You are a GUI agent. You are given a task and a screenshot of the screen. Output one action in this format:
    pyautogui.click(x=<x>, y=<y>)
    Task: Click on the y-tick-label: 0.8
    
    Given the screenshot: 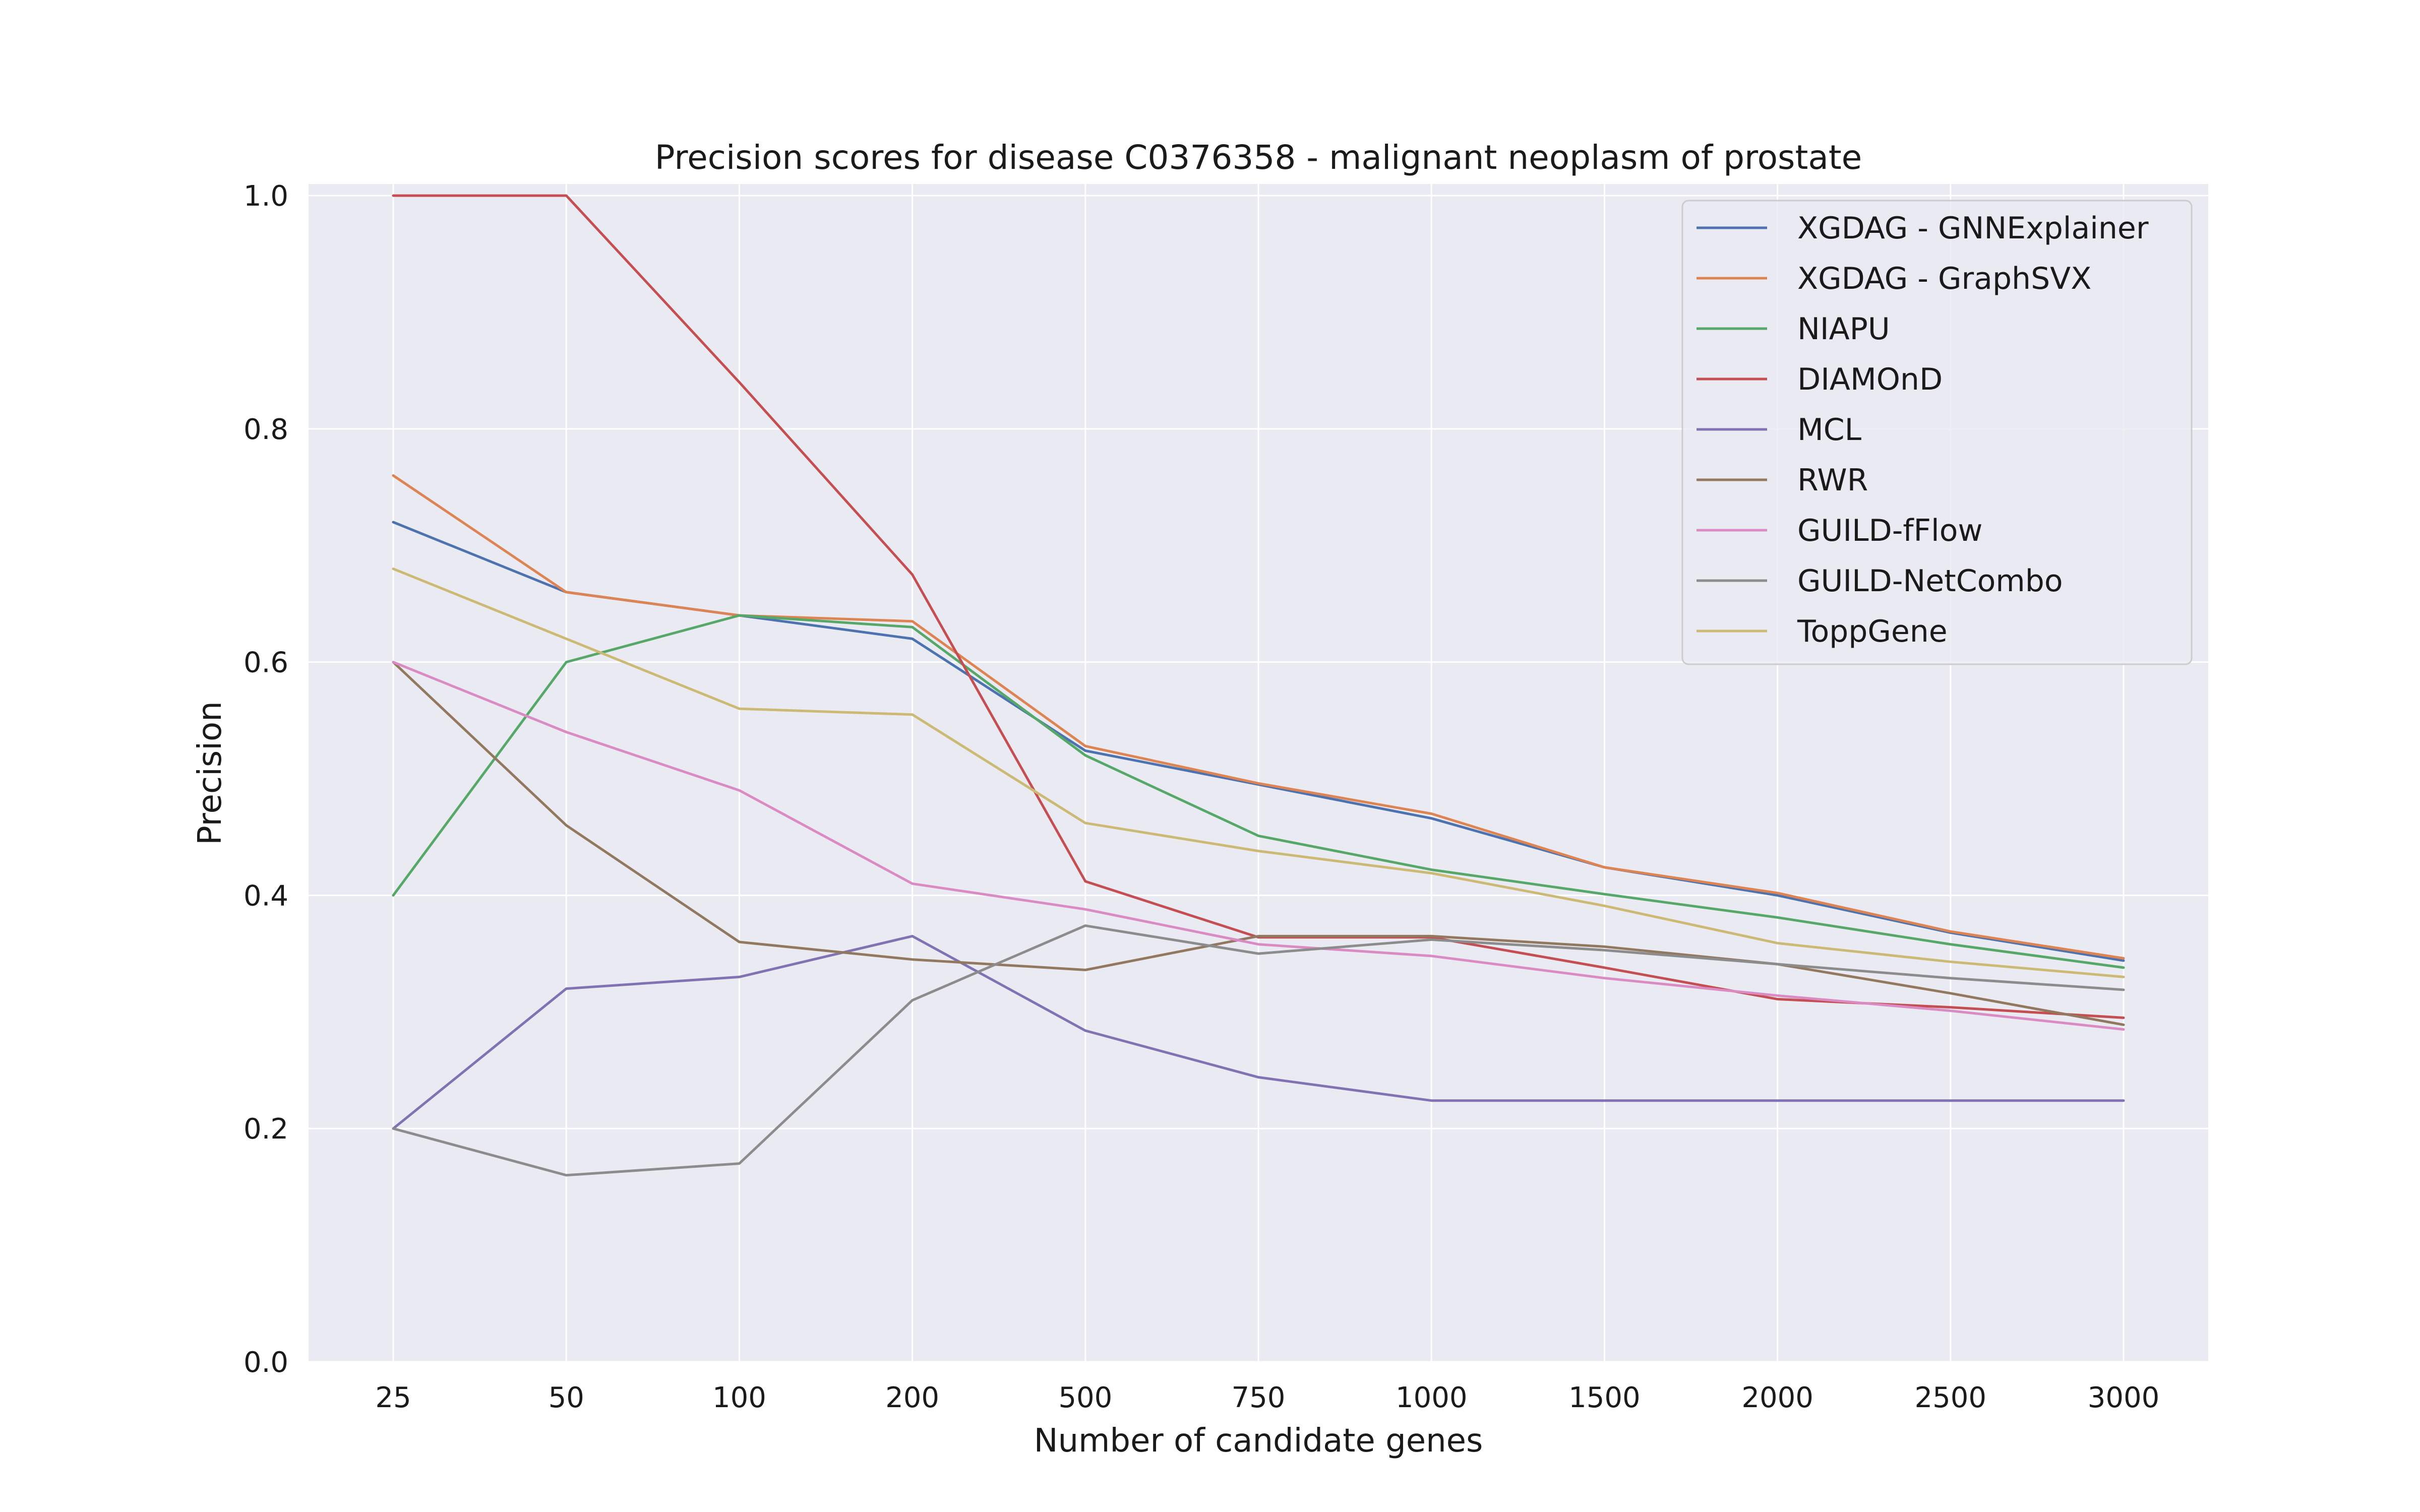 What is the action you would take?
    pyautogui.click(x=266, y=430)
    